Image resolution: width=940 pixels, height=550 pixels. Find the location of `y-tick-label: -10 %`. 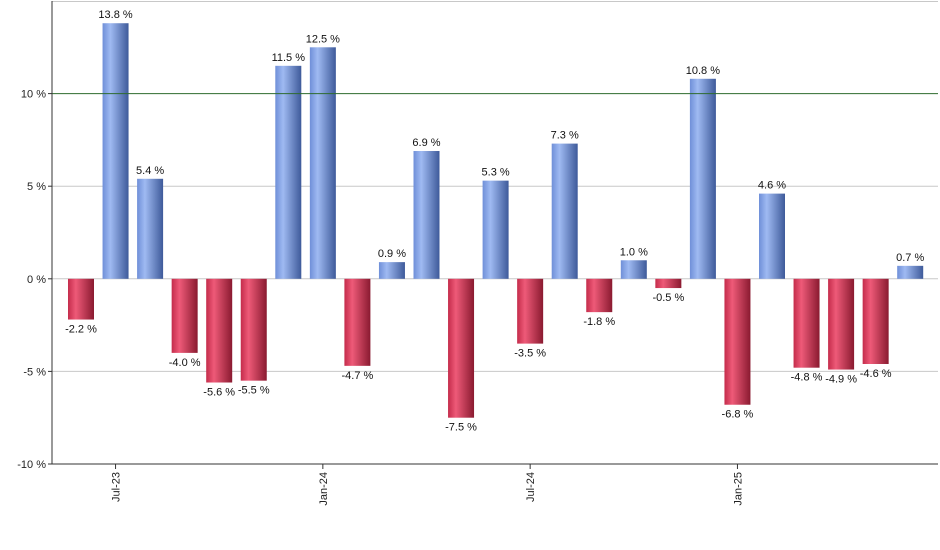

y-tick-label: -10 % is located at coordinates (31, 465).